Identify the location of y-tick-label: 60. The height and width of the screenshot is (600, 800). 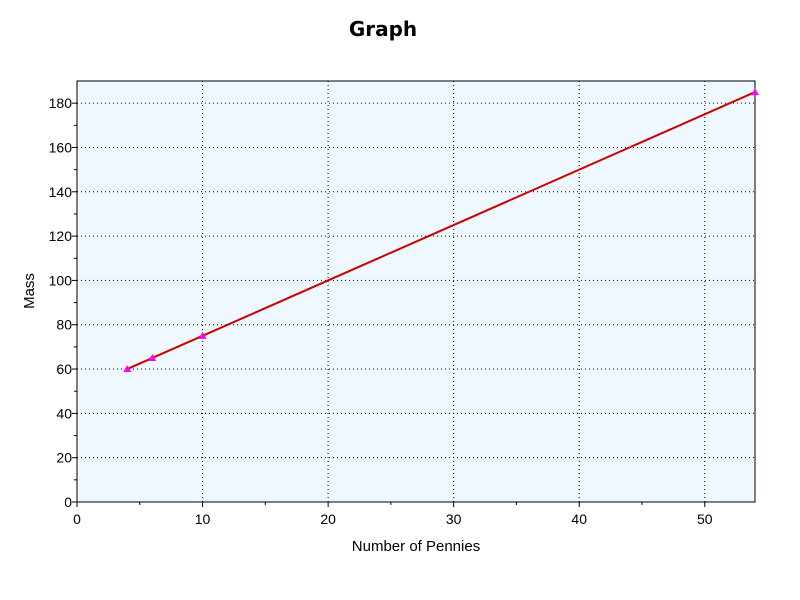
(64, 369).